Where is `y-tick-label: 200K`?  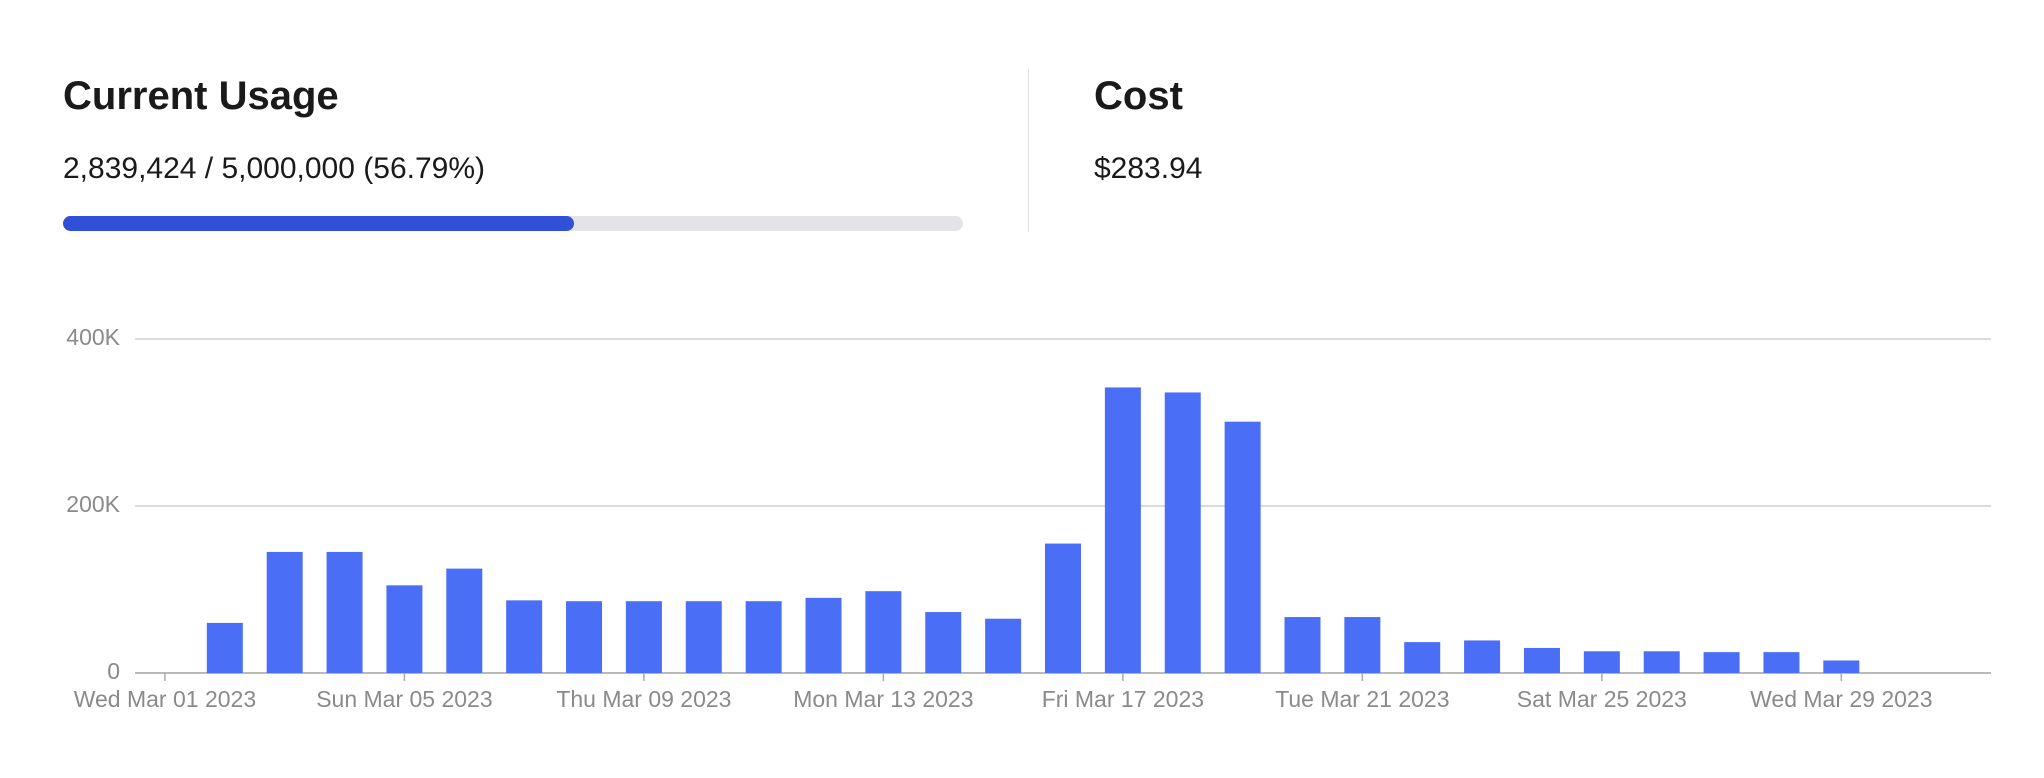
y-tick-label: 200K is located at coordinates (93, 504).